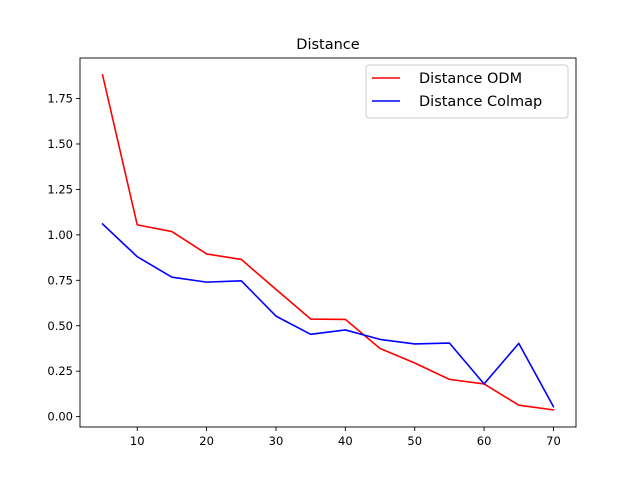 Image resolution: width=640 pixels, height=480 pixels. What do you see at coordinates (60, 371) in the screenshot?
I see `y-tick-label: 0.25` at bounding box center [60, 371].